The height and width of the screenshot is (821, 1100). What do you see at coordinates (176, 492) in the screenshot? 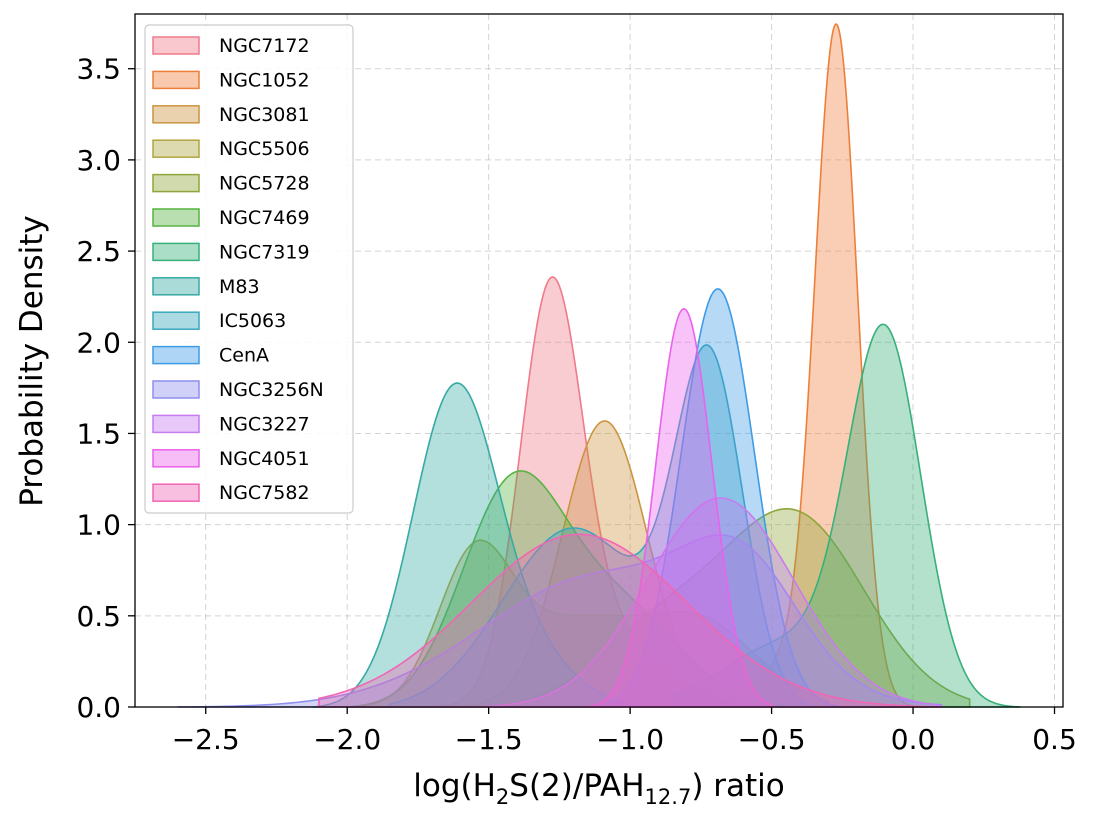
I see `legend-swatch-ngc7582` at bounding box center [176, 492].